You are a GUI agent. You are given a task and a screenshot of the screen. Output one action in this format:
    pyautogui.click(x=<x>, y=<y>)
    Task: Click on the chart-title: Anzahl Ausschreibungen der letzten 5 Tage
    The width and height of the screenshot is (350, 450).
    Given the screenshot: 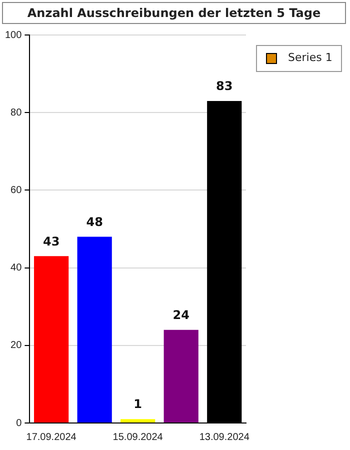 What is the action you would take?
    pyautogui.click(x=174, y=13)
    